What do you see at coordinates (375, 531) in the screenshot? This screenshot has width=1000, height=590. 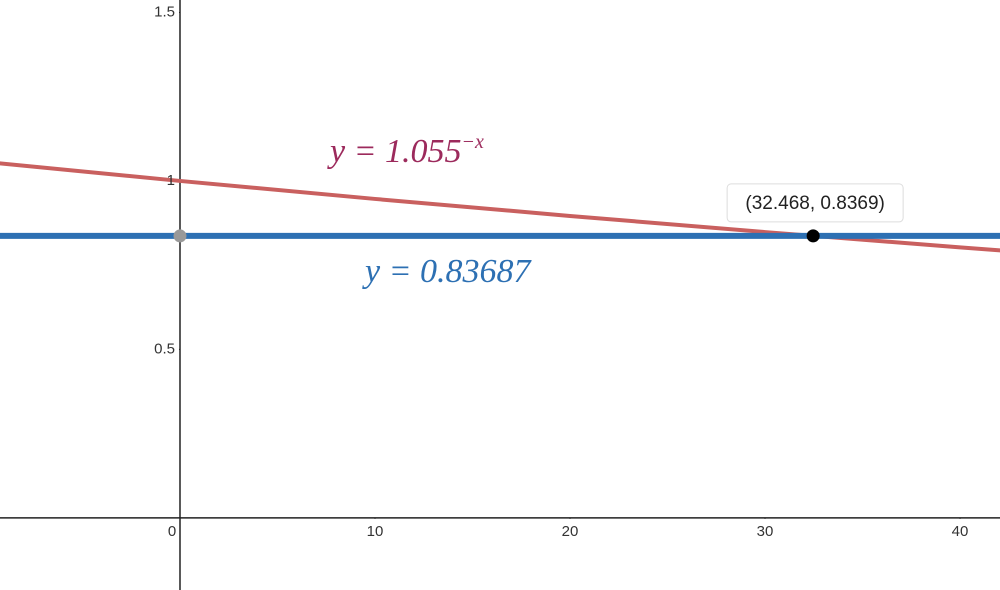 I see `x-tick-label: 10` at bounding box center [375, 531].